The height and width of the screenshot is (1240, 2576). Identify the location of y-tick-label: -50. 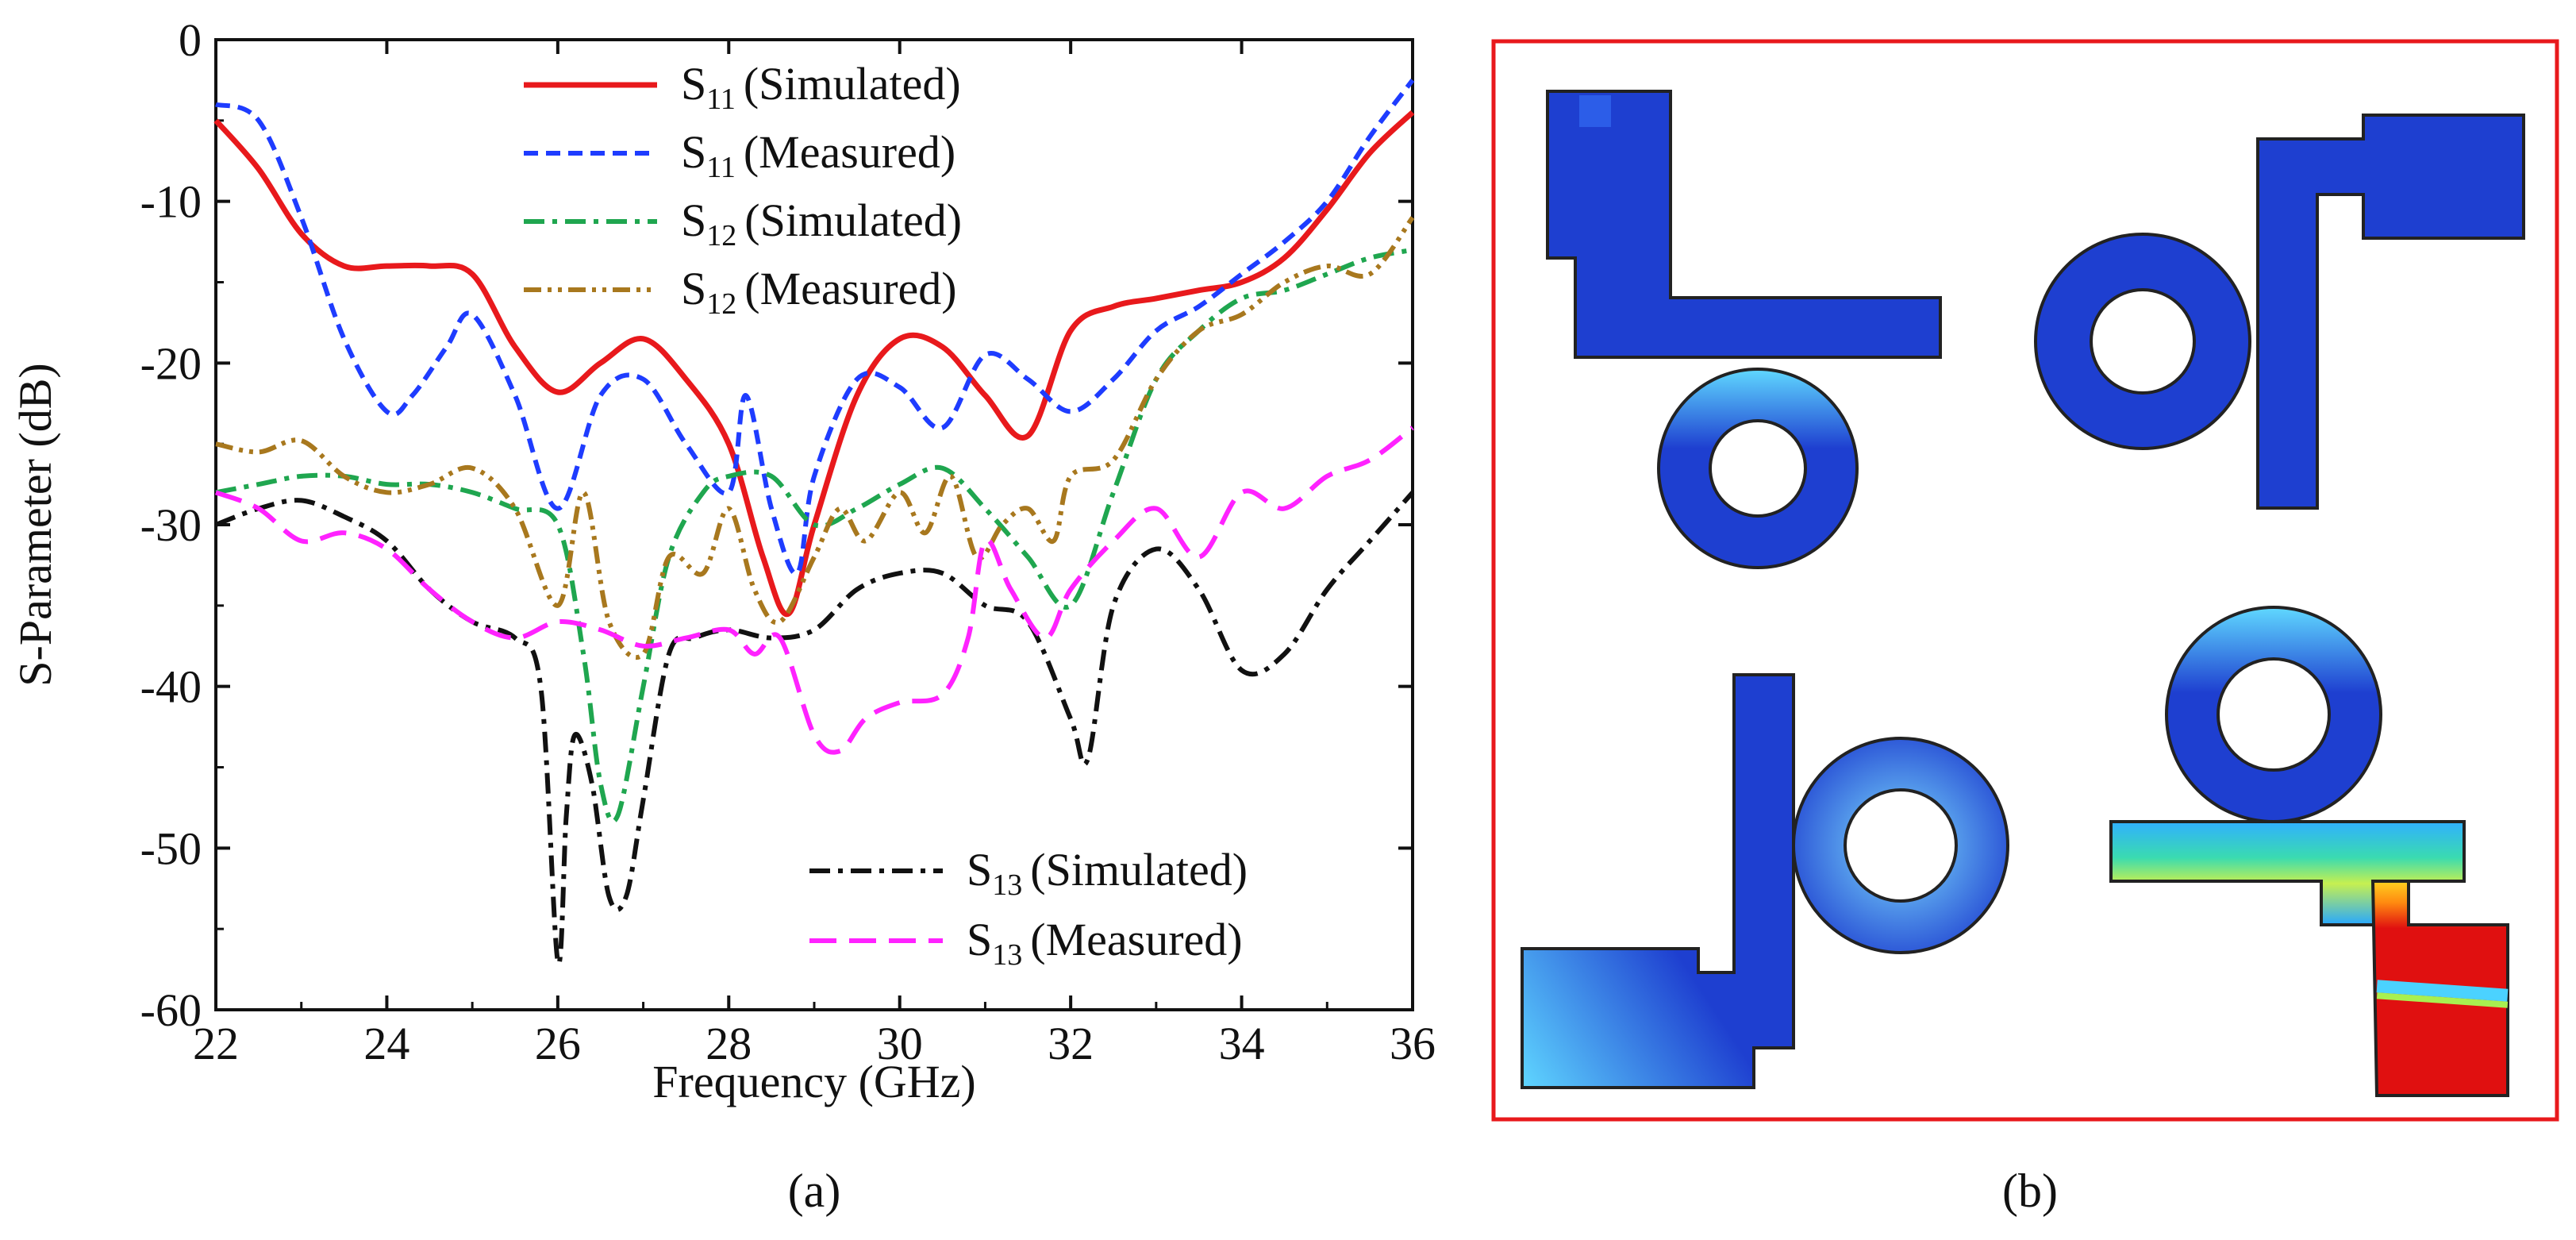
(171, 848).